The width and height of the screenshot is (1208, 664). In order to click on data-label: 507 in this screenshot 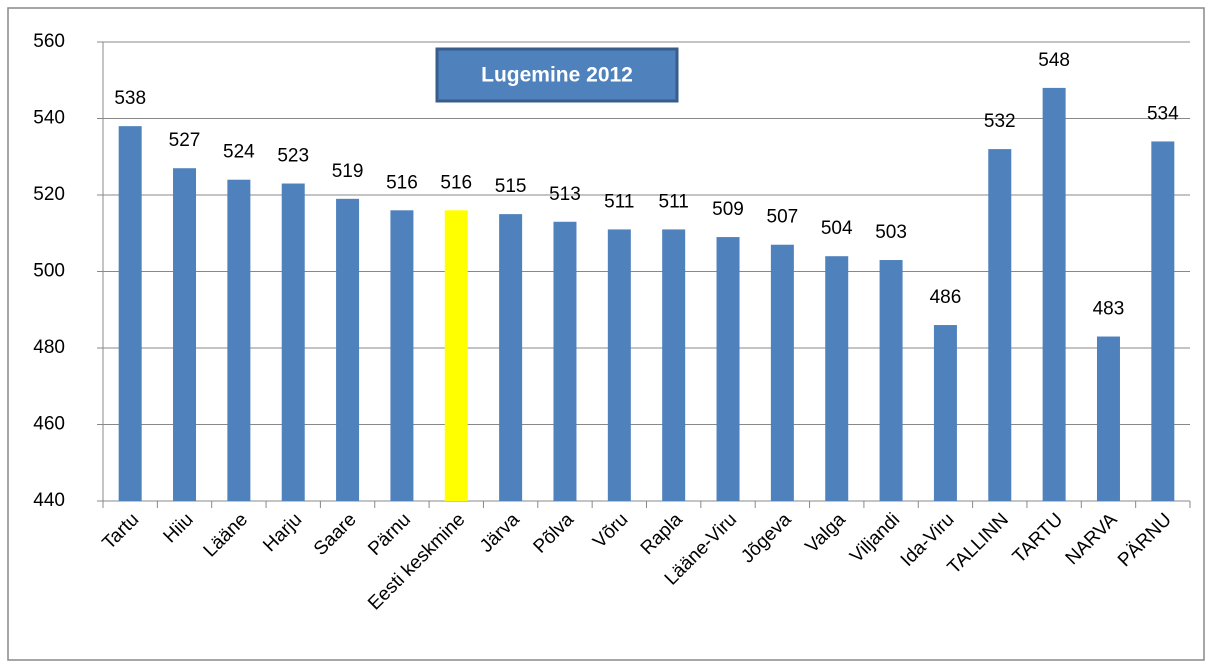, I will do `click(783, 217)`.